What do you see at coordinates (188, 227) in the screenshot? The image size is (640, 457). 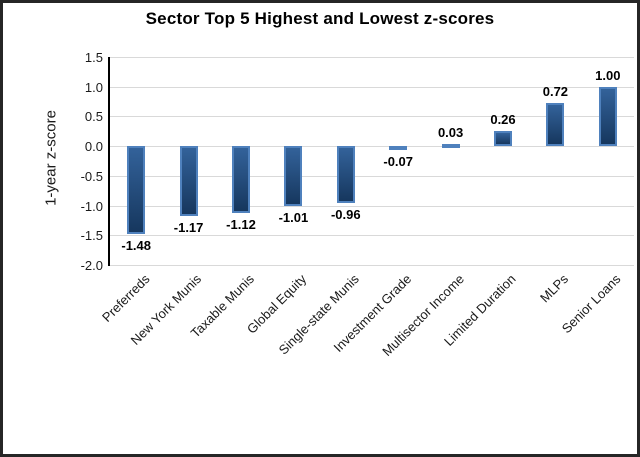 I see `value-label: -1.17` at bounding box center [188, 227].